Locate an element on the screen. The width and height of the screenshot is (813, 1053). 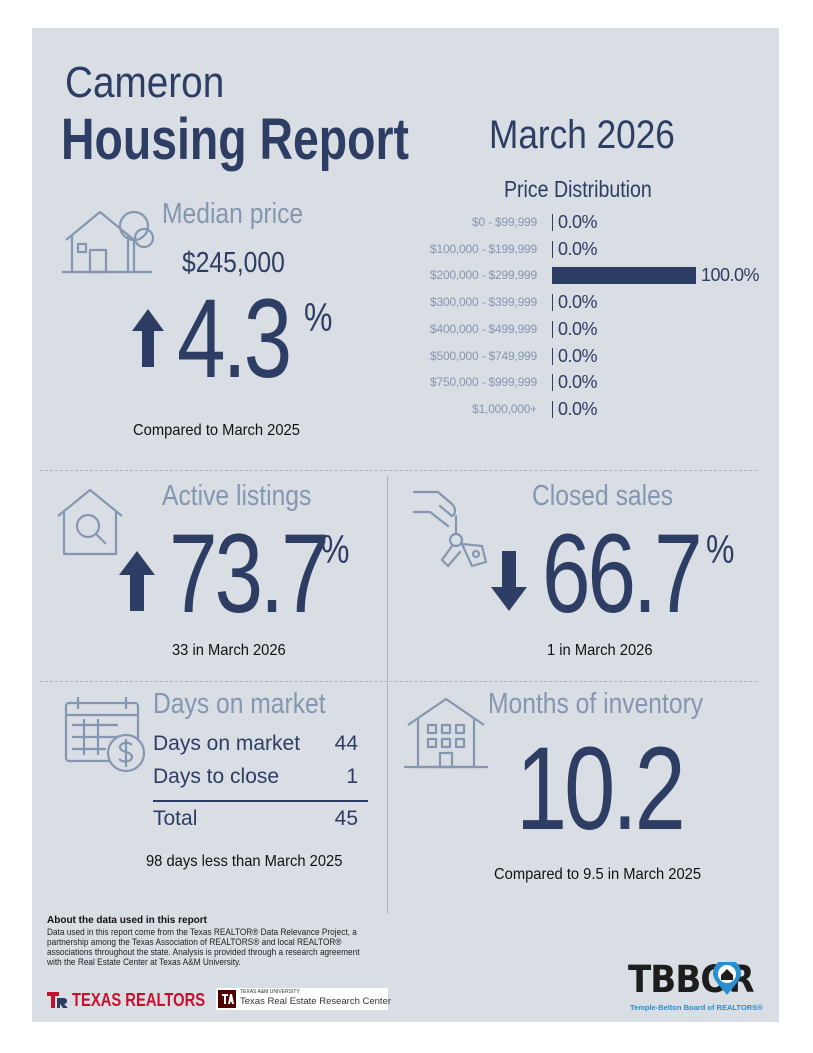
price-range-bar is located at coordinates (624, 276).